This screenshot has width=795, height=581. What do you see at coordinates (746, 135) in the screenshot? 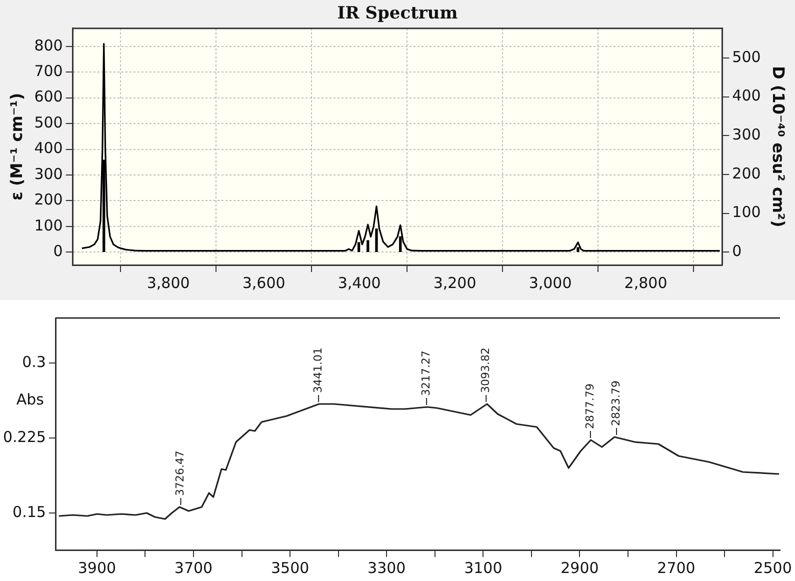
I see `y2-tick-label: 300` at bounding box center [746, 135].